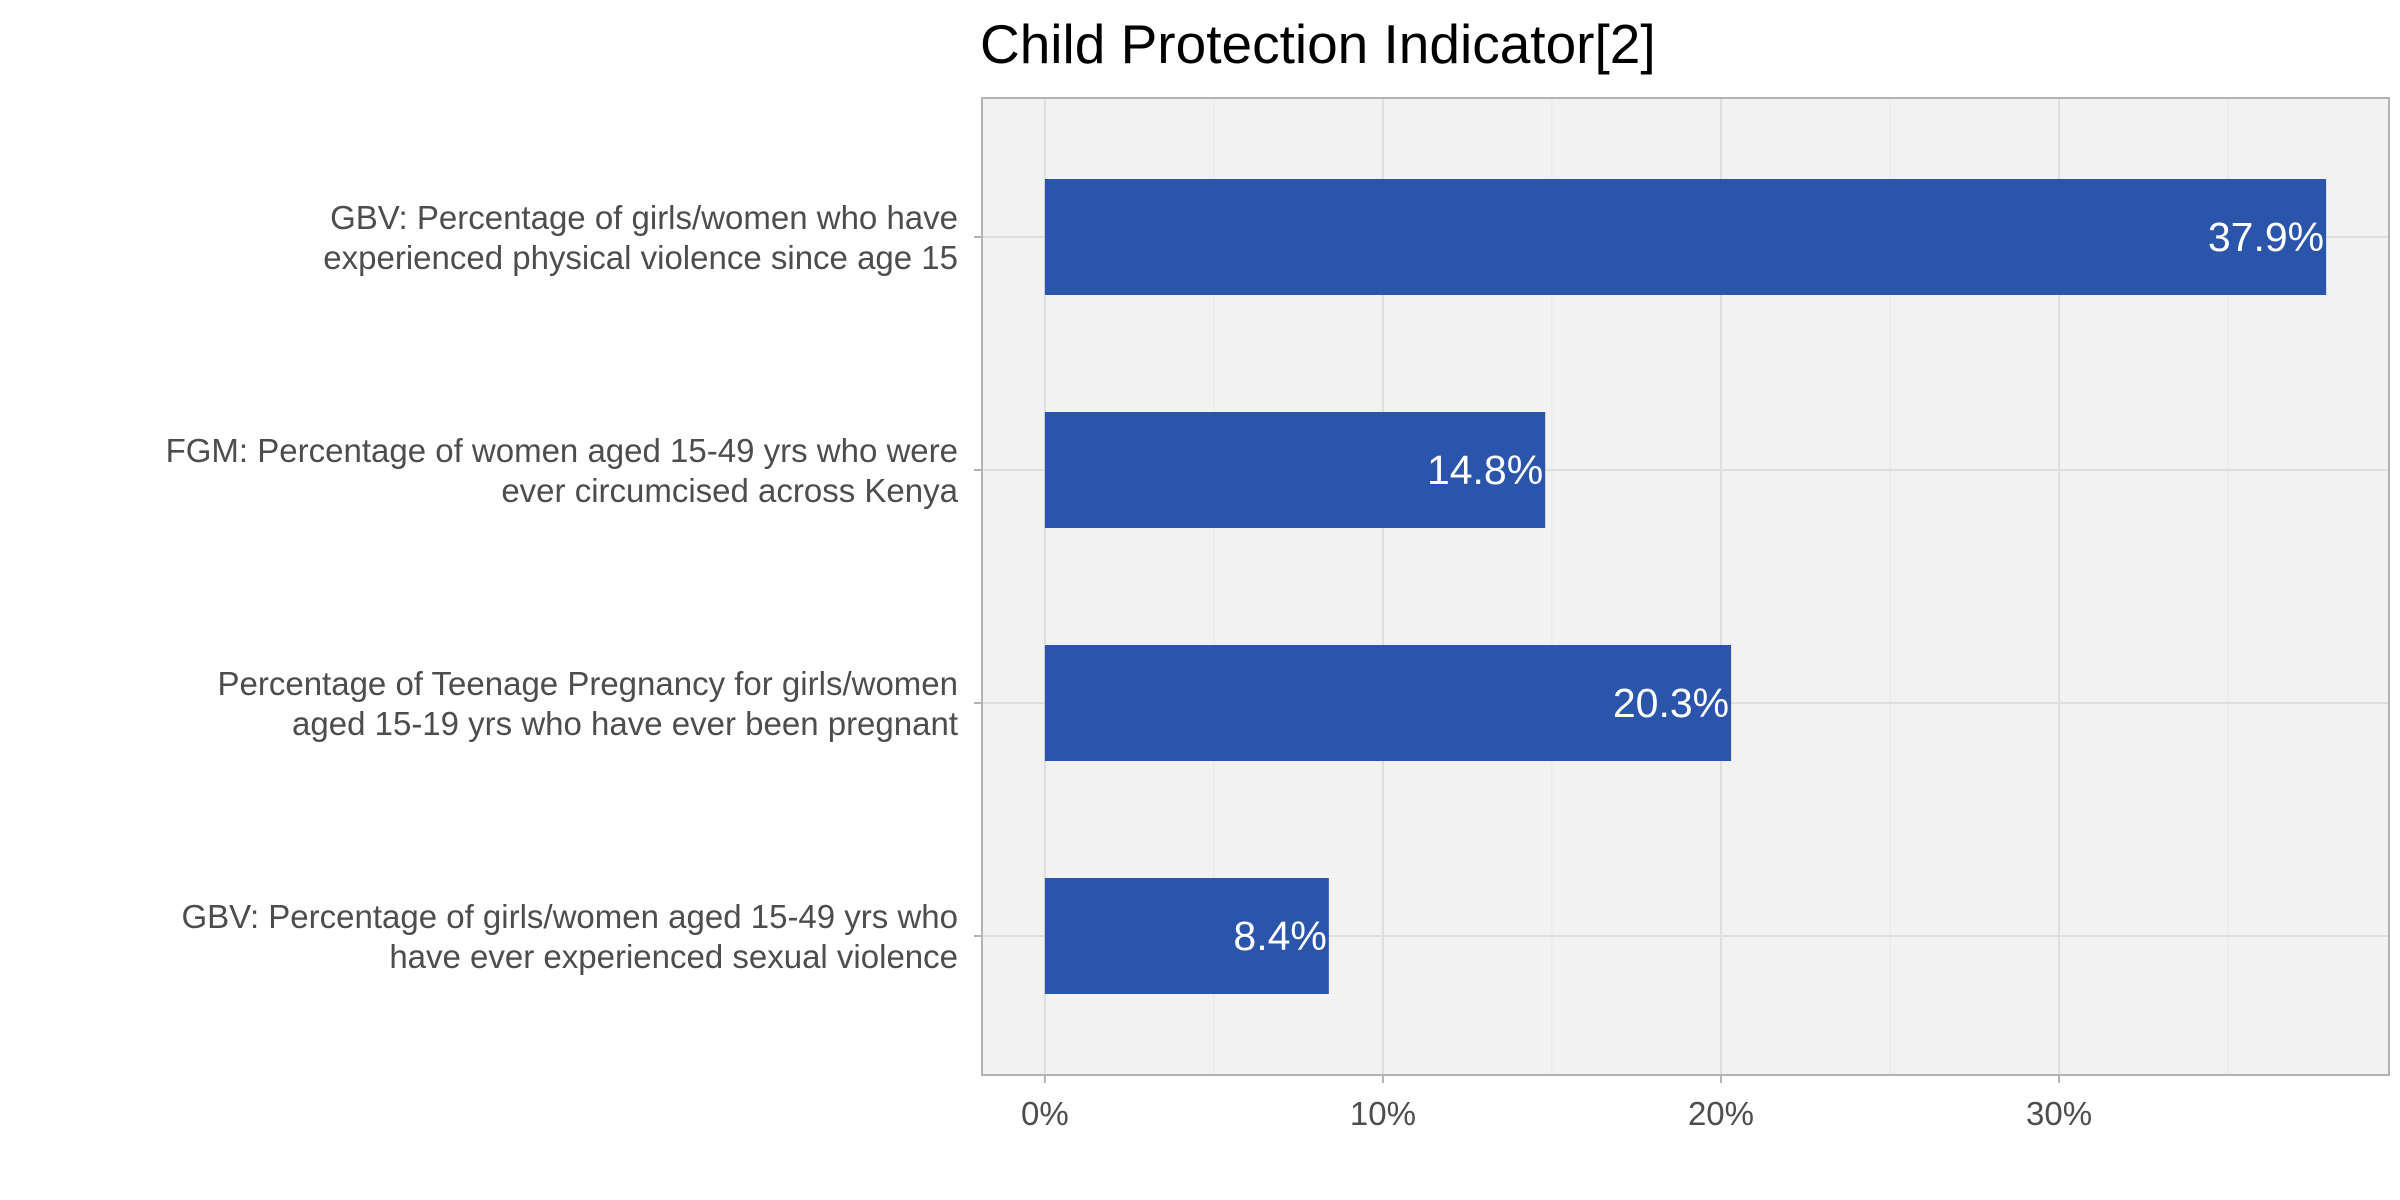  What do you see at coordinates (1383, 1113) in the screenshot?
I see `x-tick-label: 10%` at bounding box center [1383, 1113].